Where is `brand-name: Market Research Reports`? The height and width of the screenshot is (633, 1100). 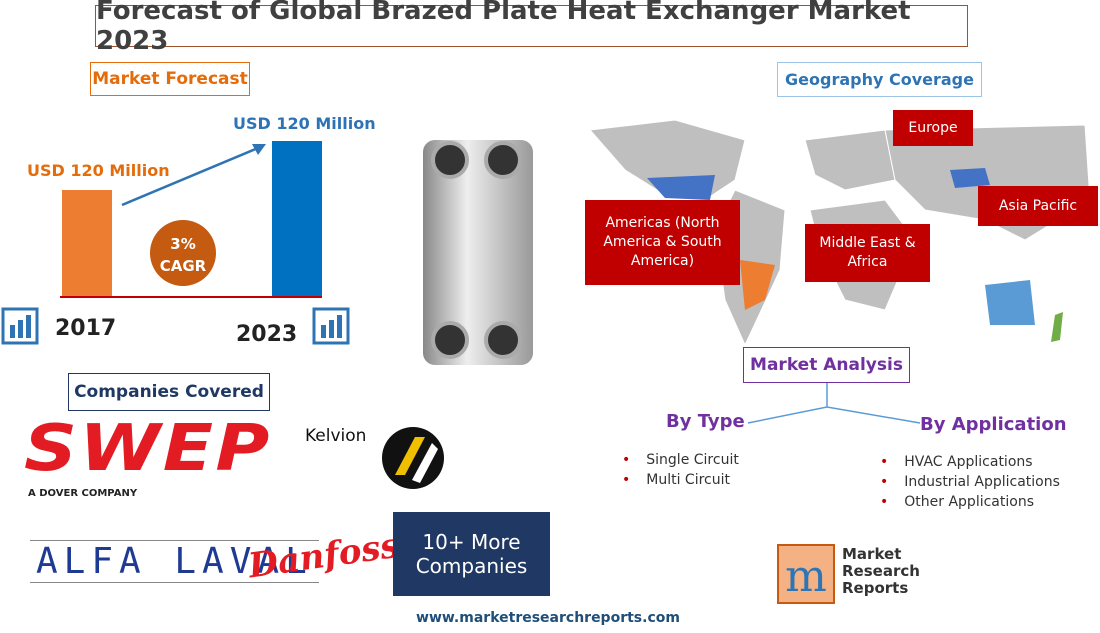 brand-name: Market Research Reports is located at coordinates (881, 571).